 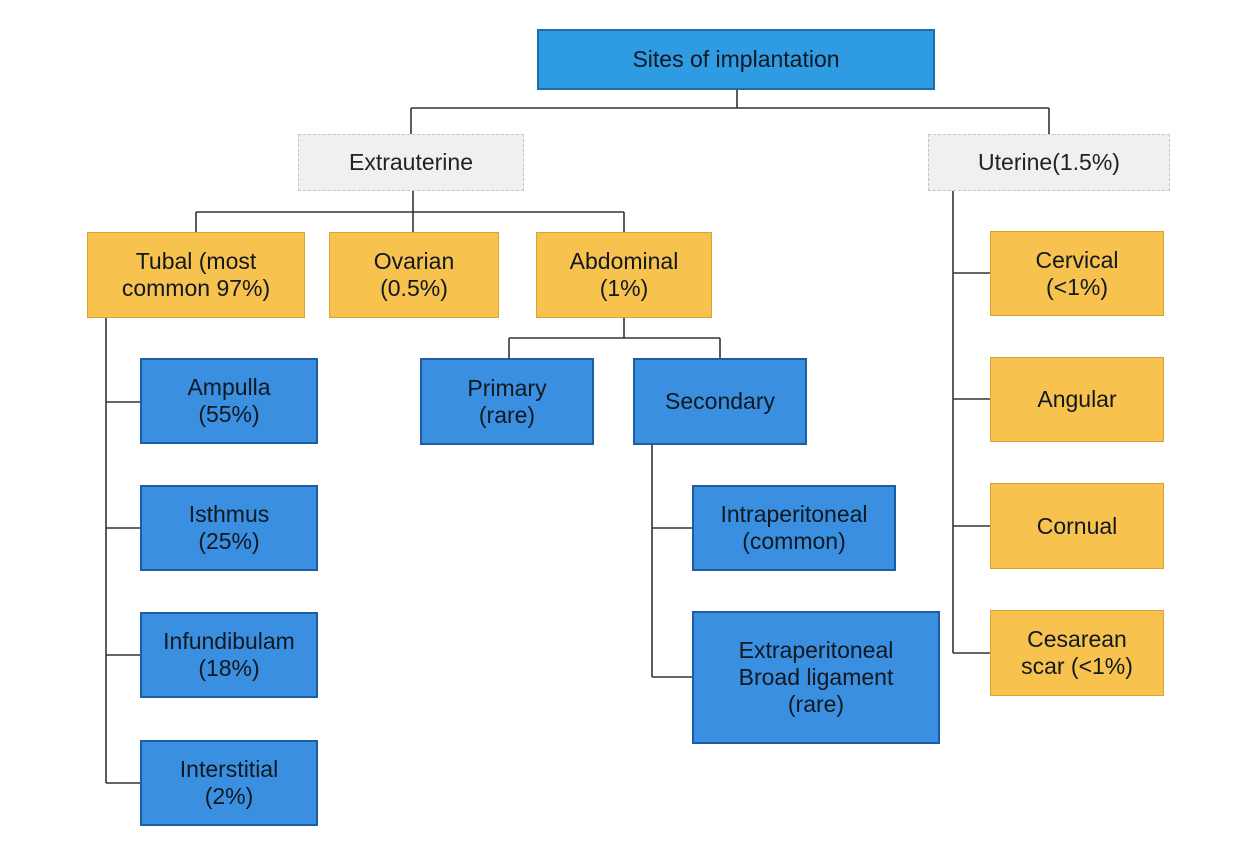 What do you see at coordinates (229, 528) in the screenshot?
I see `node-isthmus: Isthmus (25%)` at bounding box center [229, 528].